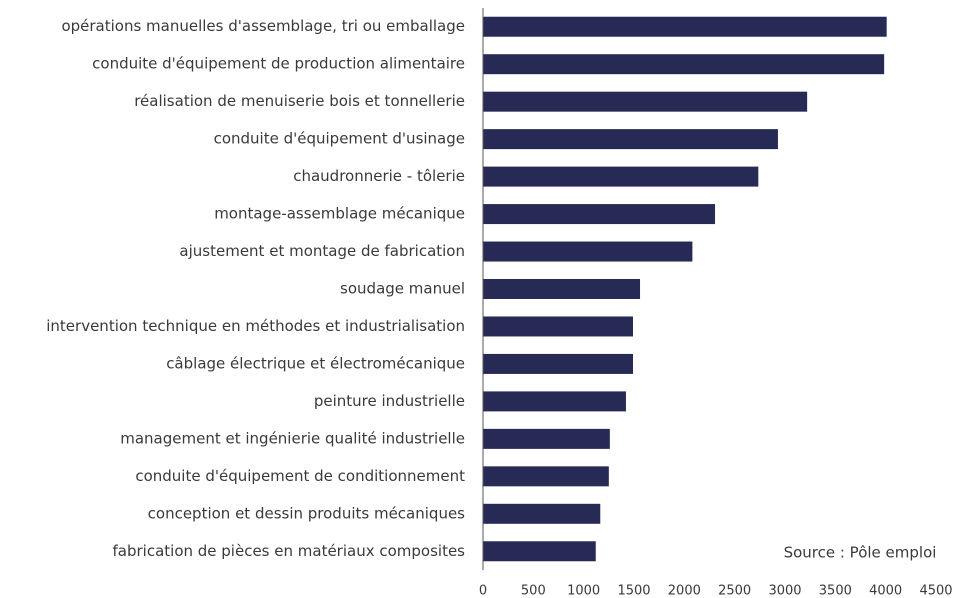 The image size is (955, 598). Describe the element at coordinates (322, 251) in the screenshot. I see `y-tick-label: ajustement et montage de fabrication` at that location.